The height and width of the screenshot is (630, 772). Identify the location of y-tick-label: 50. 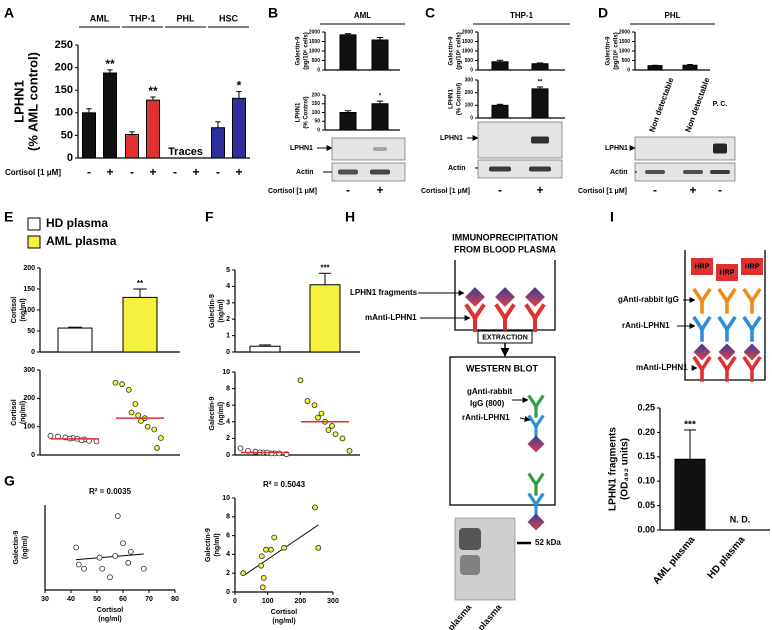
(31, 331).